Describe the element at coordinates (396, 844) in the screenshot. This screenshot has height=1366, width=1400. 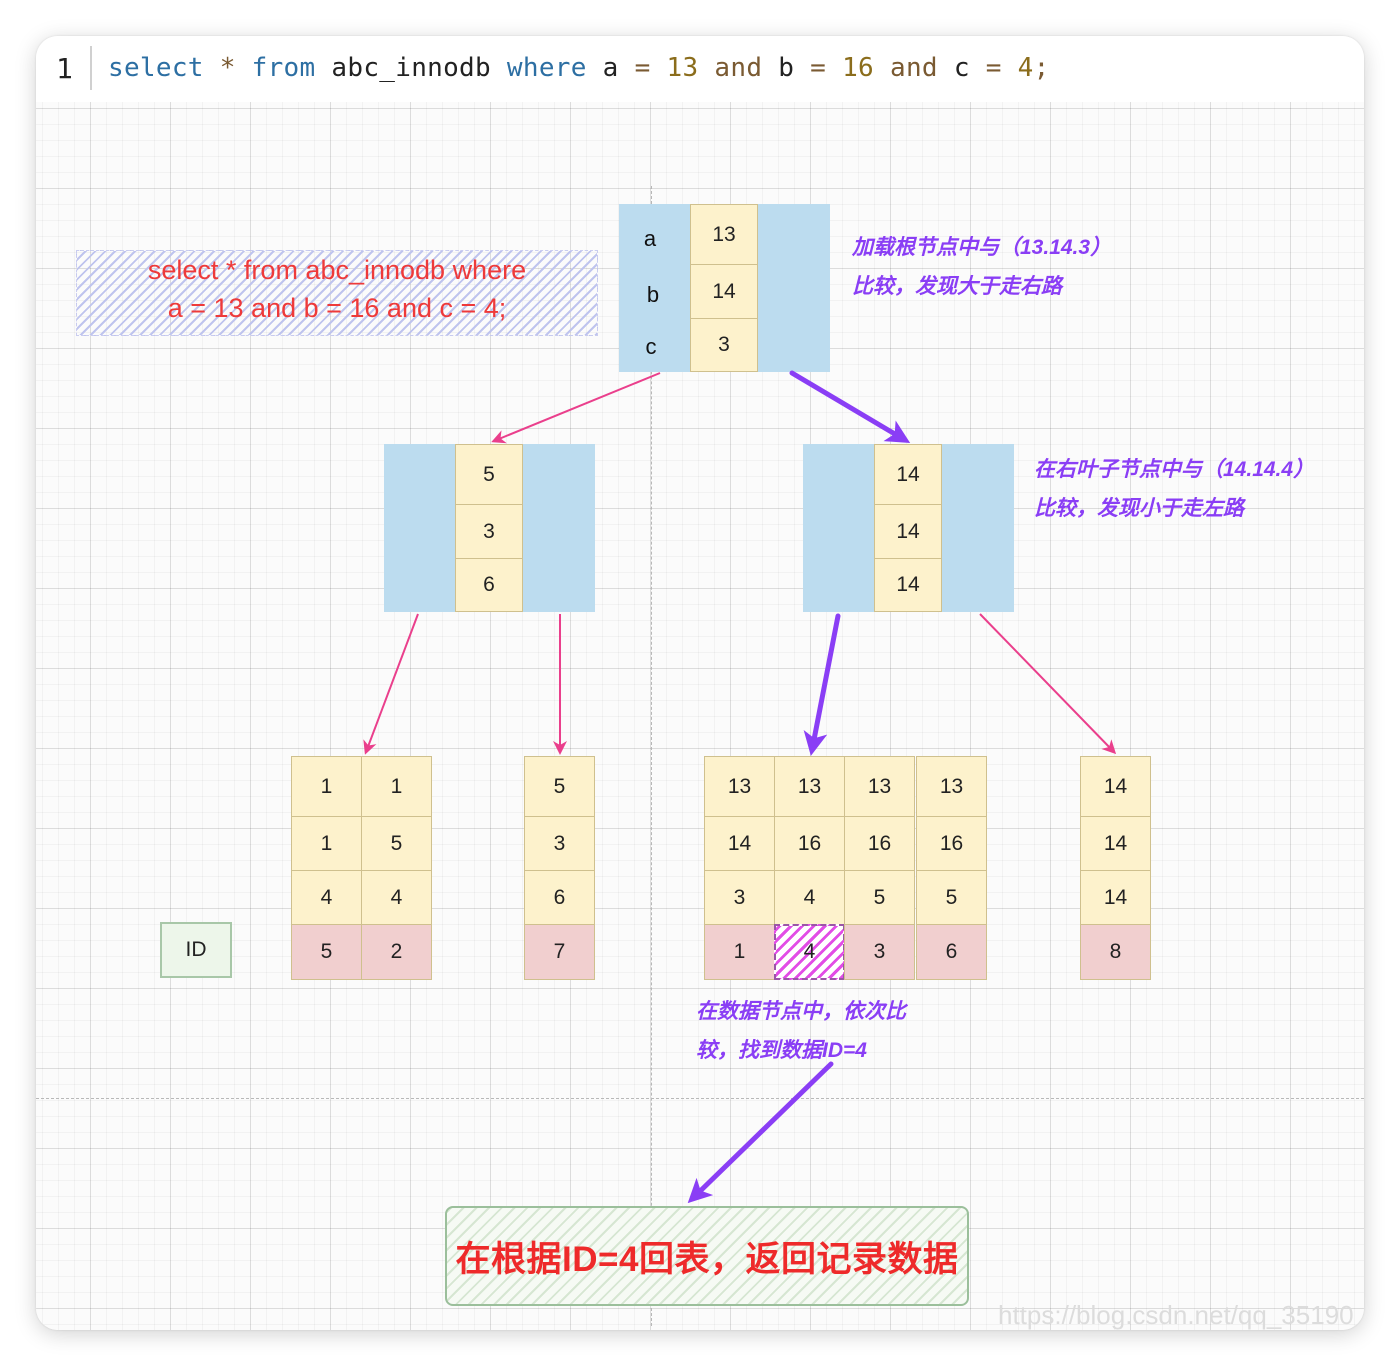
I see `leaf1-b-2: 5` at that location.